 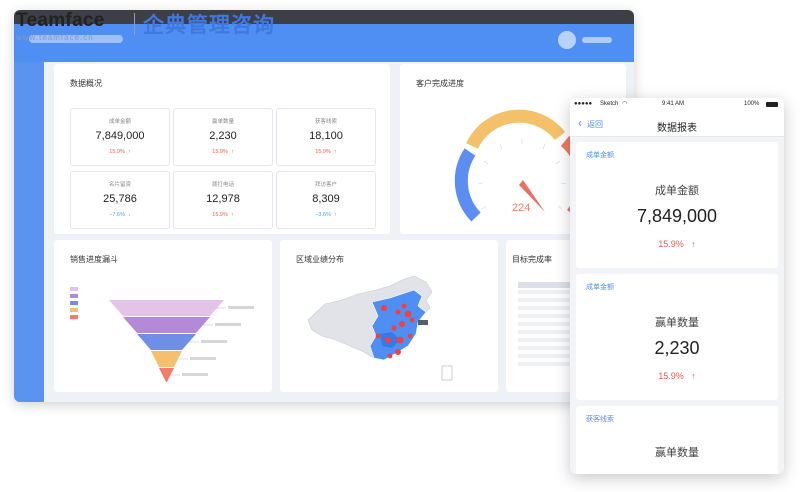 I want to click on gauge-needle, so click(x=532, y=196).